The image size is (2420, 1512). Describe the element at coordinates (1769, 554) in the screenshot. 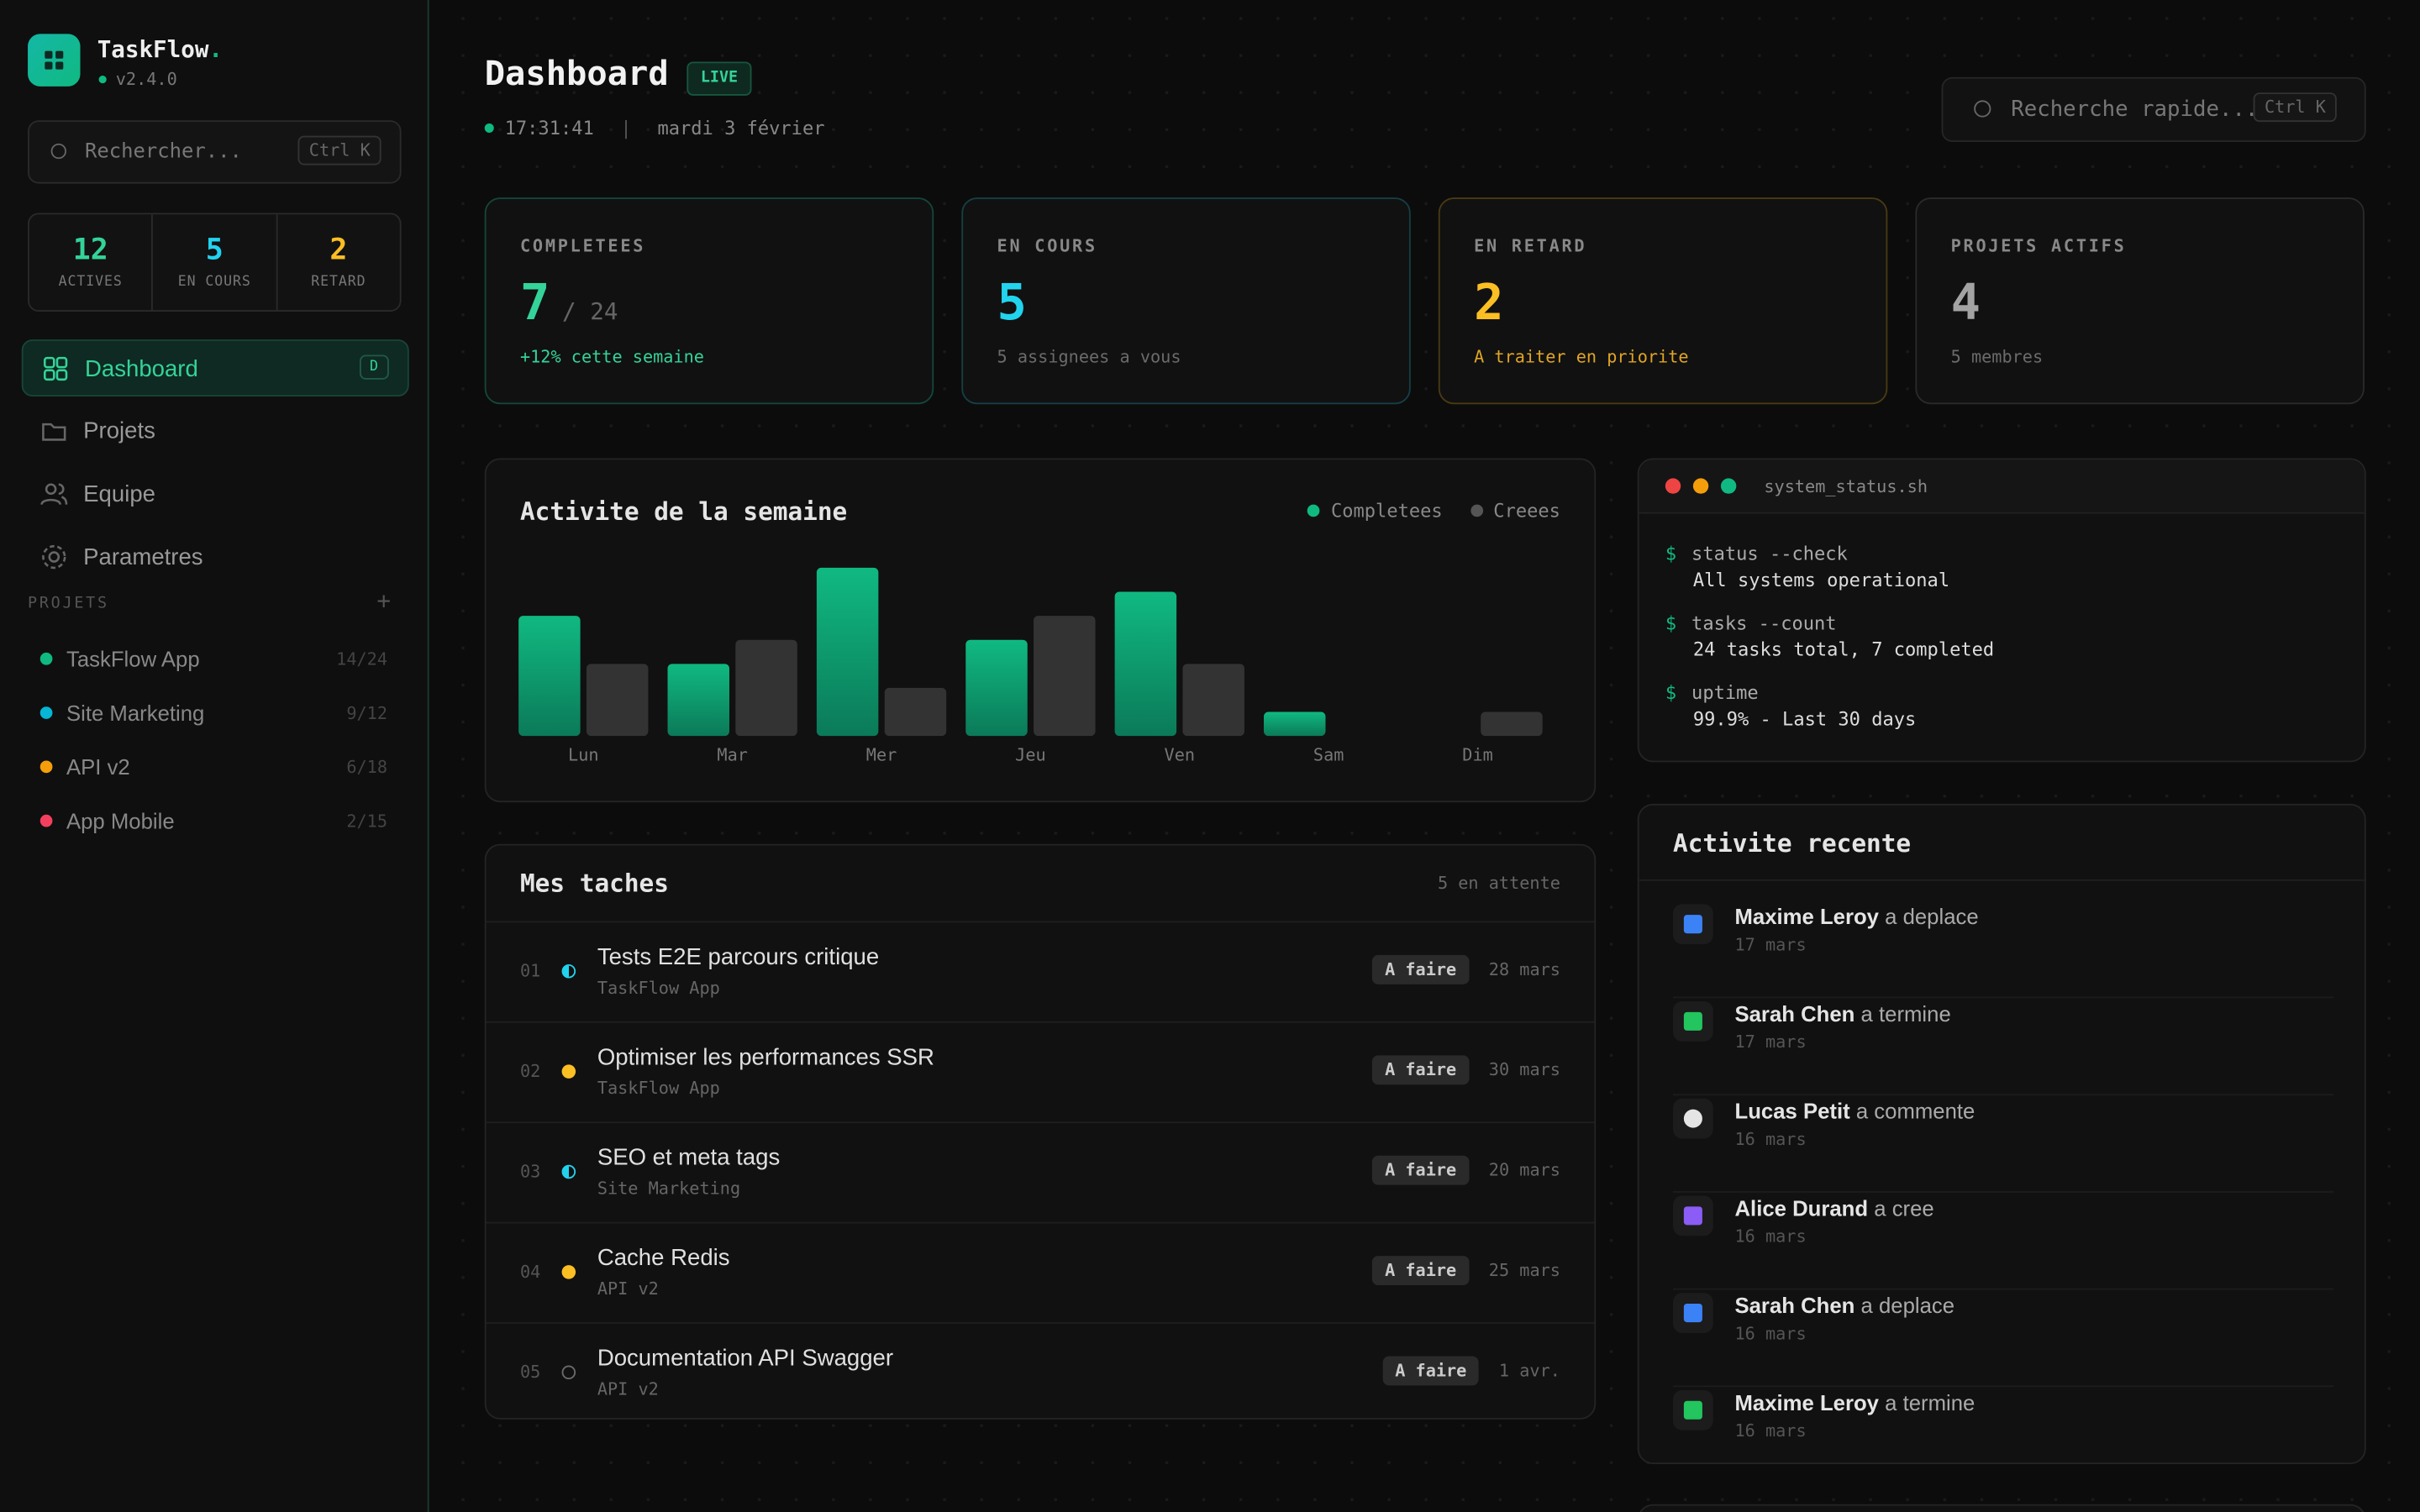

I see `command: status --check` at that location.